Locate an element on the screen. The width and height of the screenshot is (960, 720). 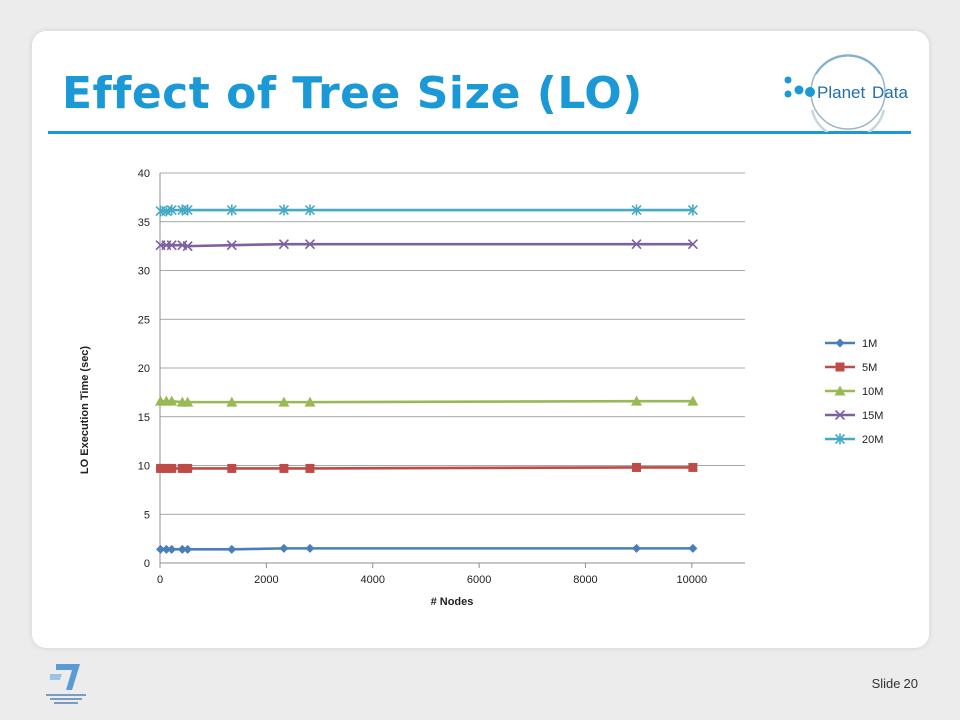
svg-text: Data is located at coordinates (890, 92).